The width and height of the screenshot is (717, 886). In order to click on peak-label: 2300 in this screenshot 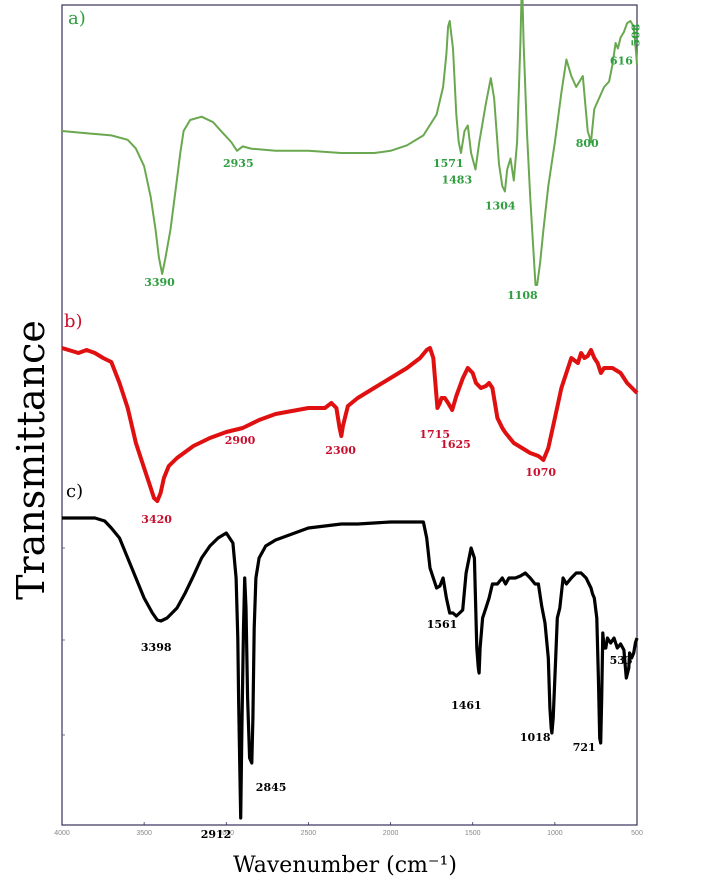, I will do `click(340, 450)`.